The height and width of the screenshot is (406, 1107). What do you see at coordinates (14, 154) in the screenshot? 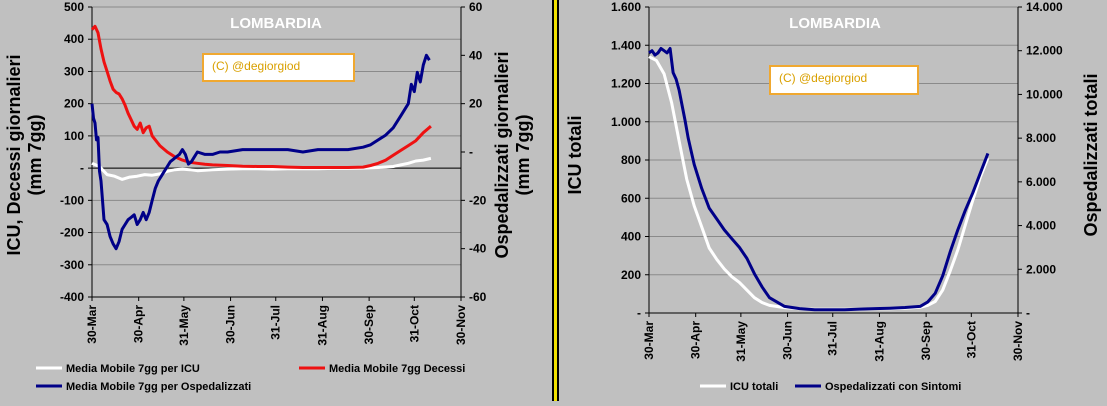
I see `y-axis-title: ICU, Decessi giornalieri` at bounding box center [14, 154].